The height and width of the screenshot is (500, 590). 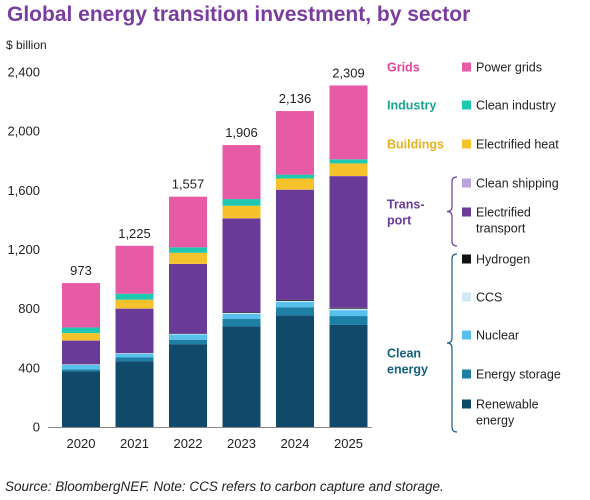 What do you see at coordinates (188, 184) in the screenshot?
I see `total-label: 1,557` at bounding box center [188, 184].